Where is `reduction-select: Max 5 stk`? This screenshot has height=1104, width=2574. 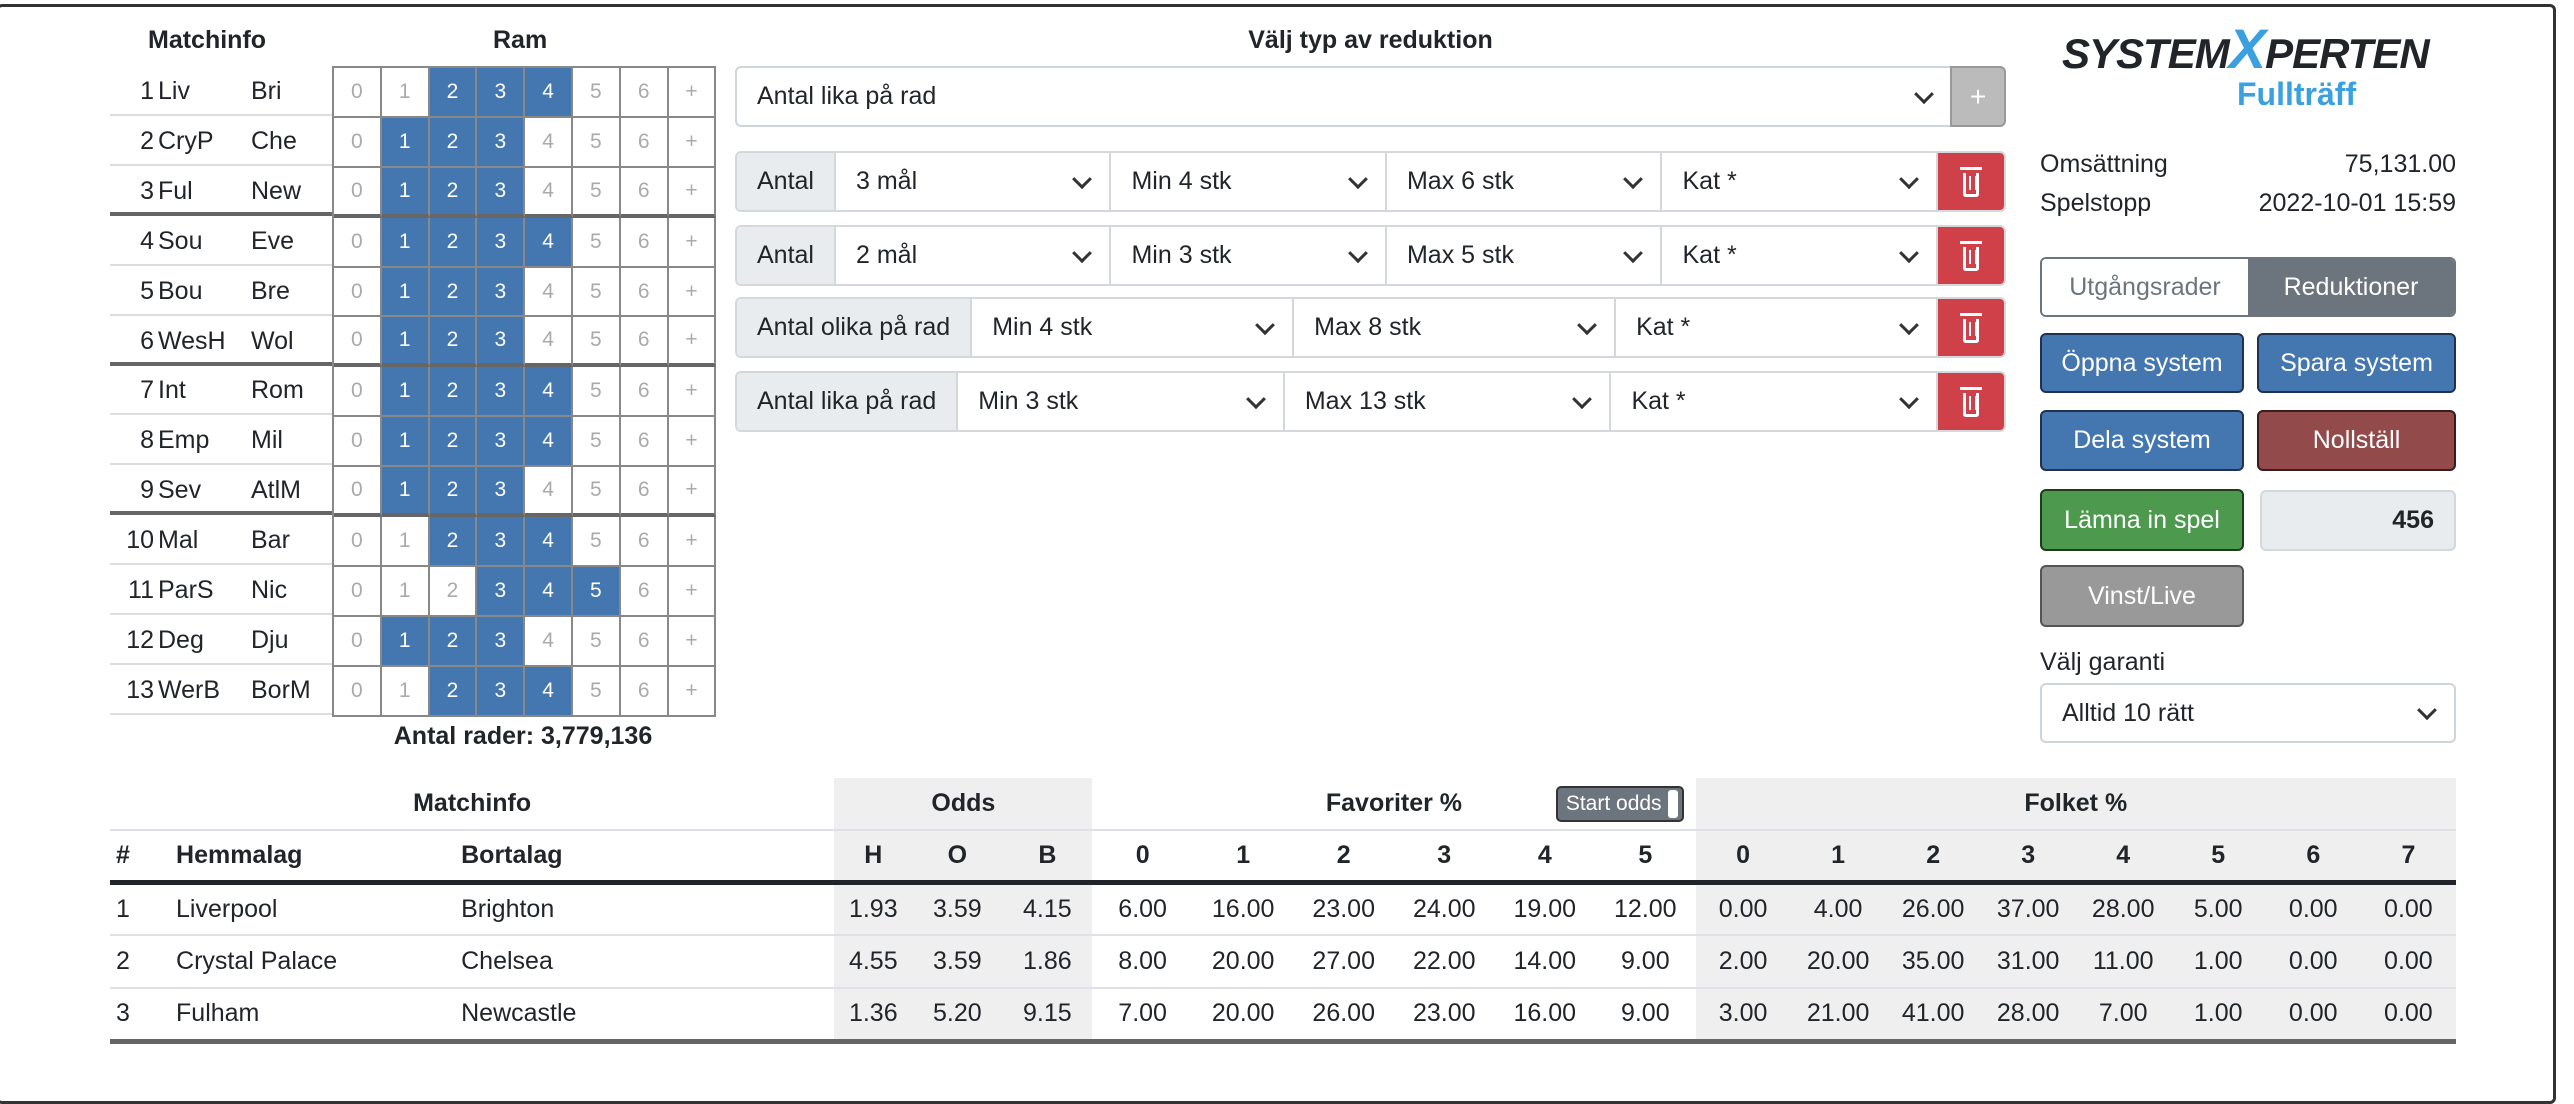 reduction-select: Max 5 stk is located at coordinates (1524, 255).